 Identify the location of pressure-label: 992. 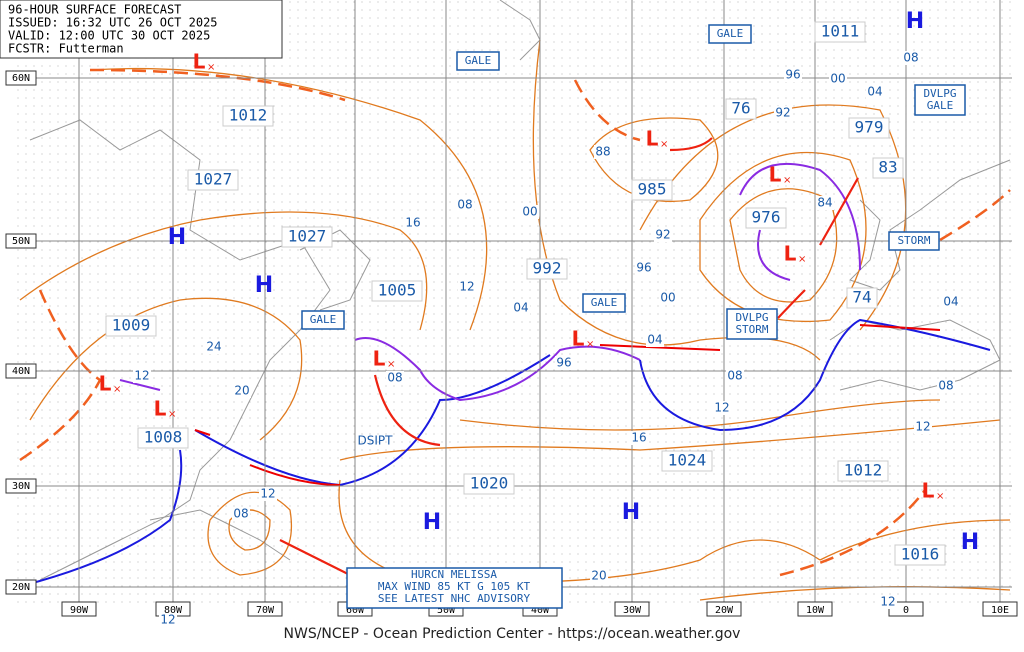
(547, 268).